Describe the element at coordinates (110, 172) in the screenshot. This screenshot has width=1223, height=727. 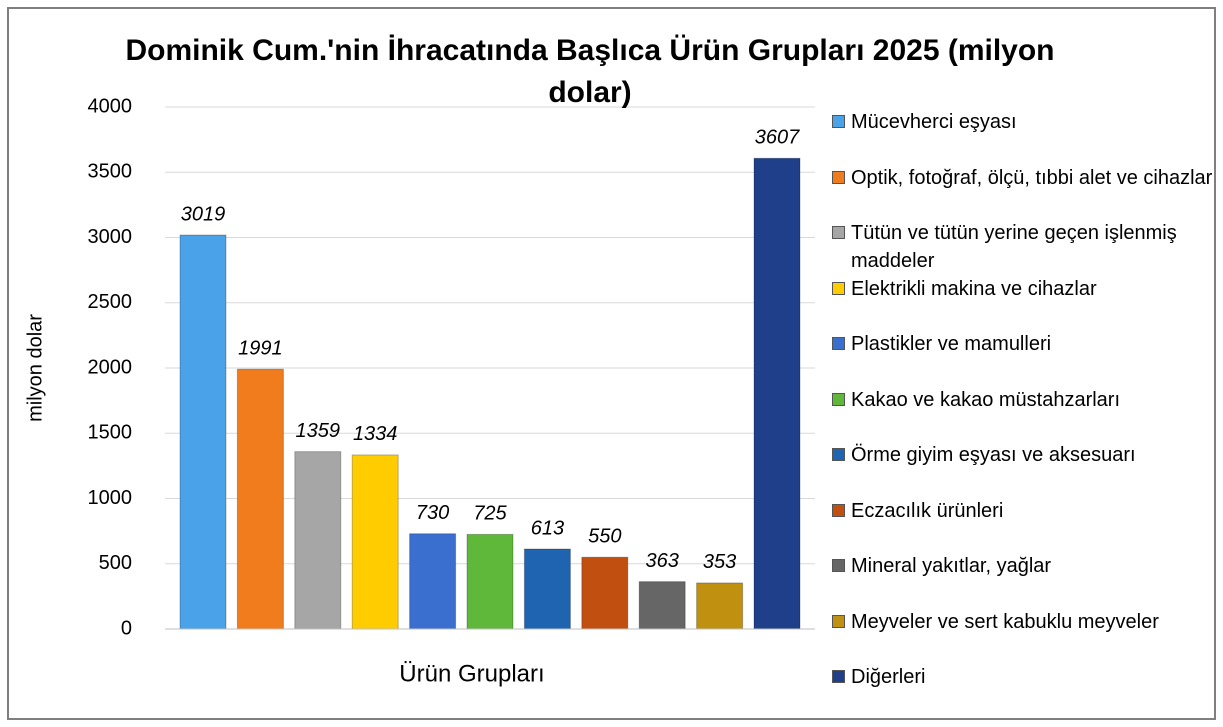
I see `y-tick-label: 3500` at that location.